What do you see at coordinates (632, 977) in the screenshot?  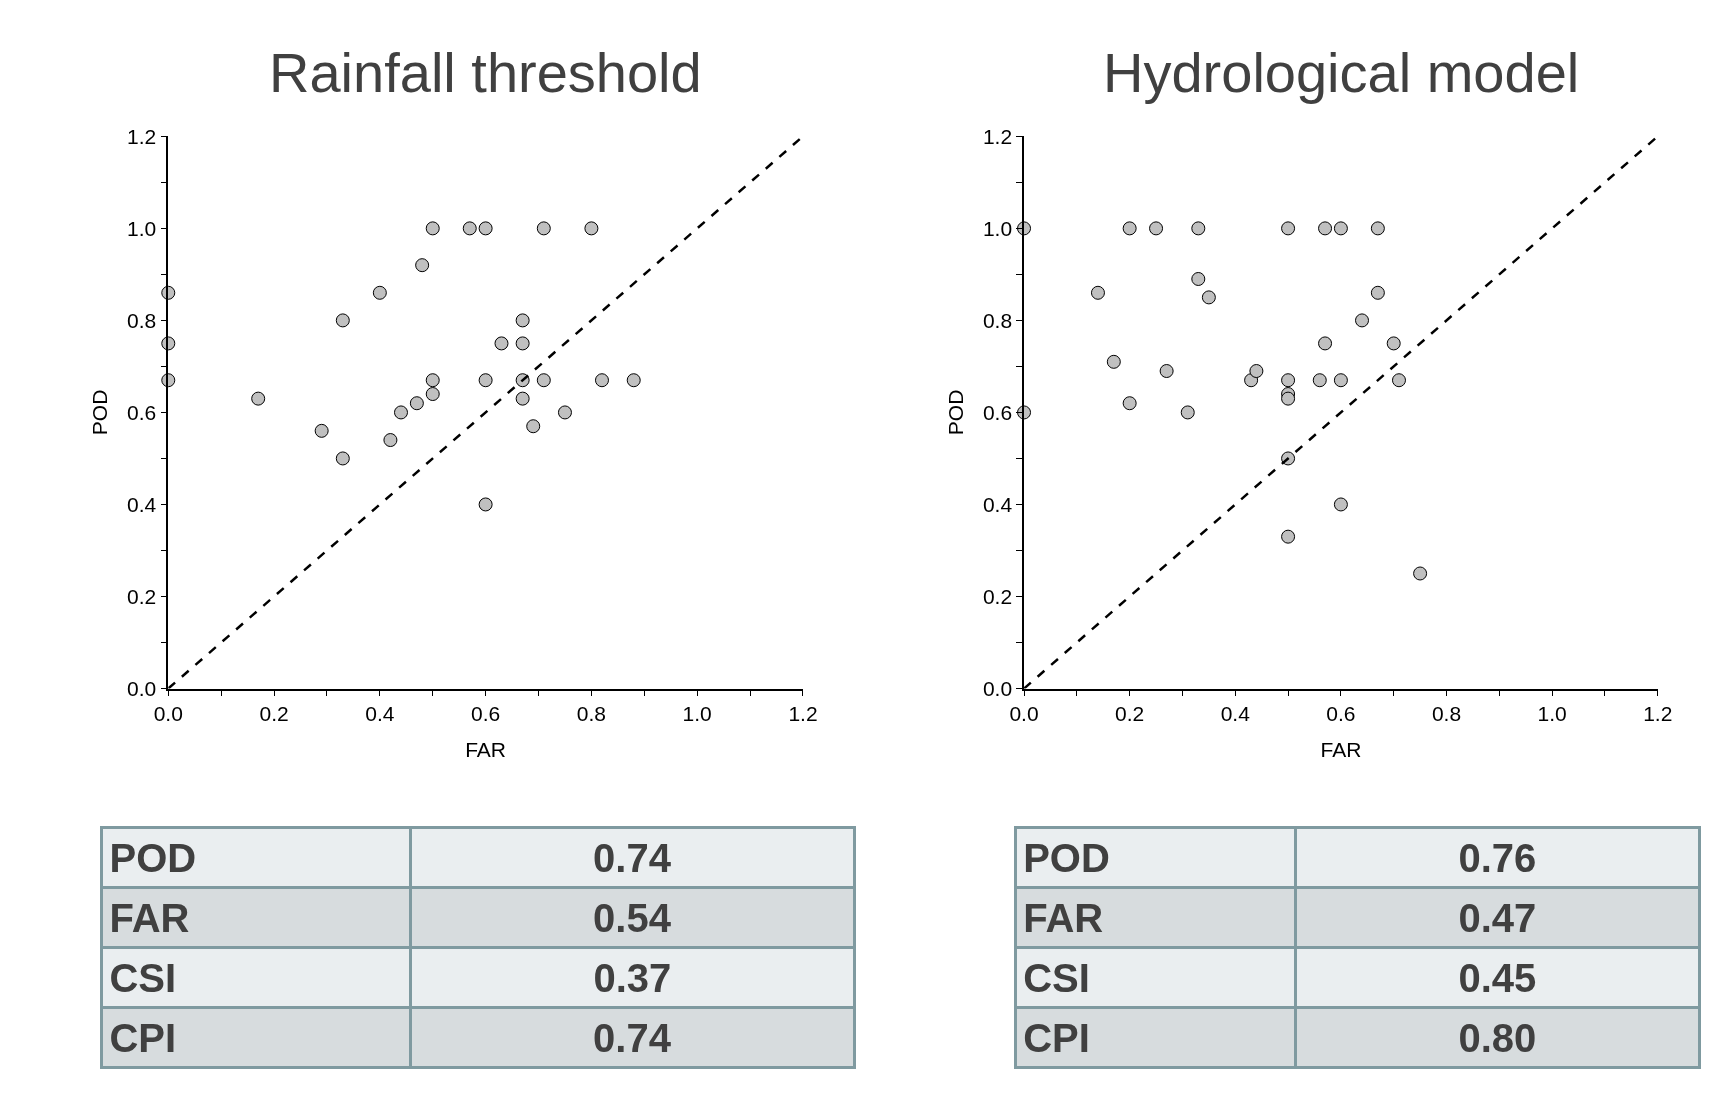 I see `text: 0.37` at bounding box center [632, 977].